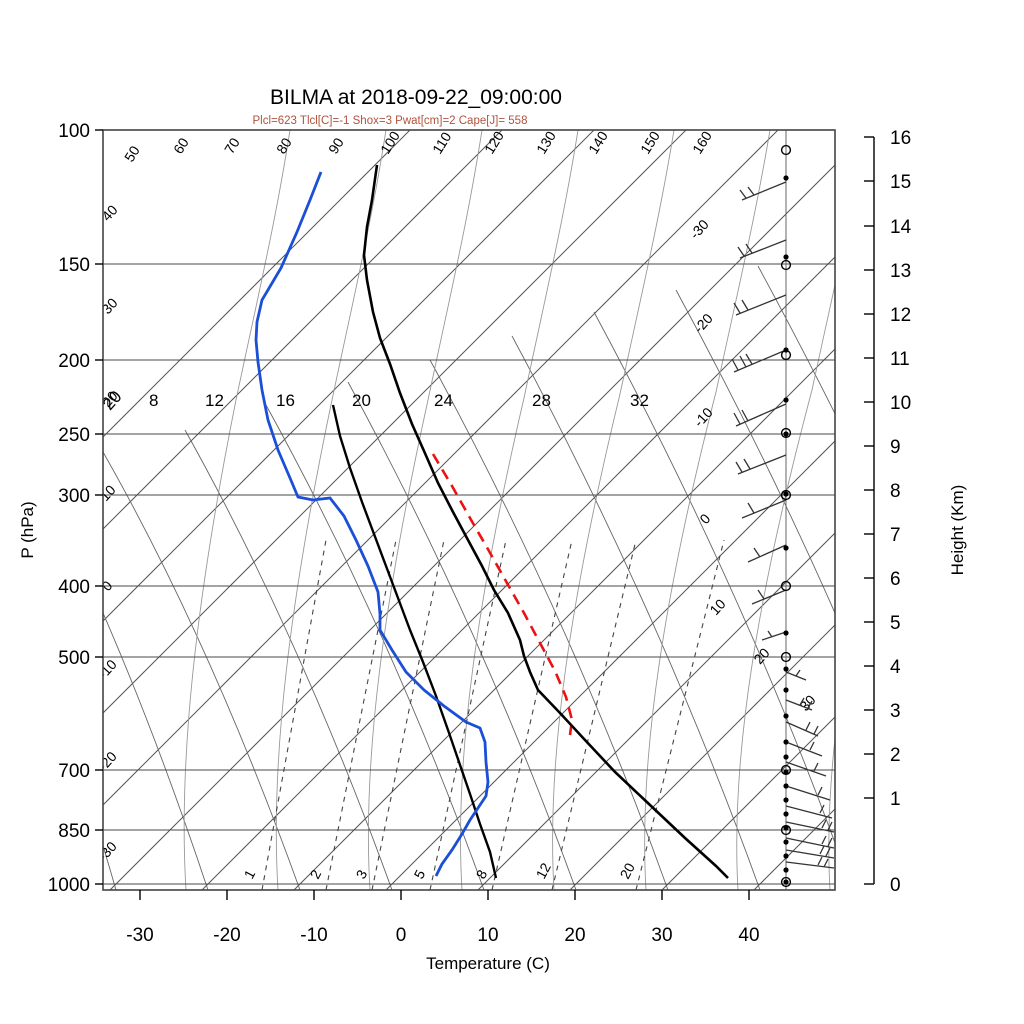 This screenshot has height=1024, width=1024. I want to click on svg-text: 15, so click(900, 182).